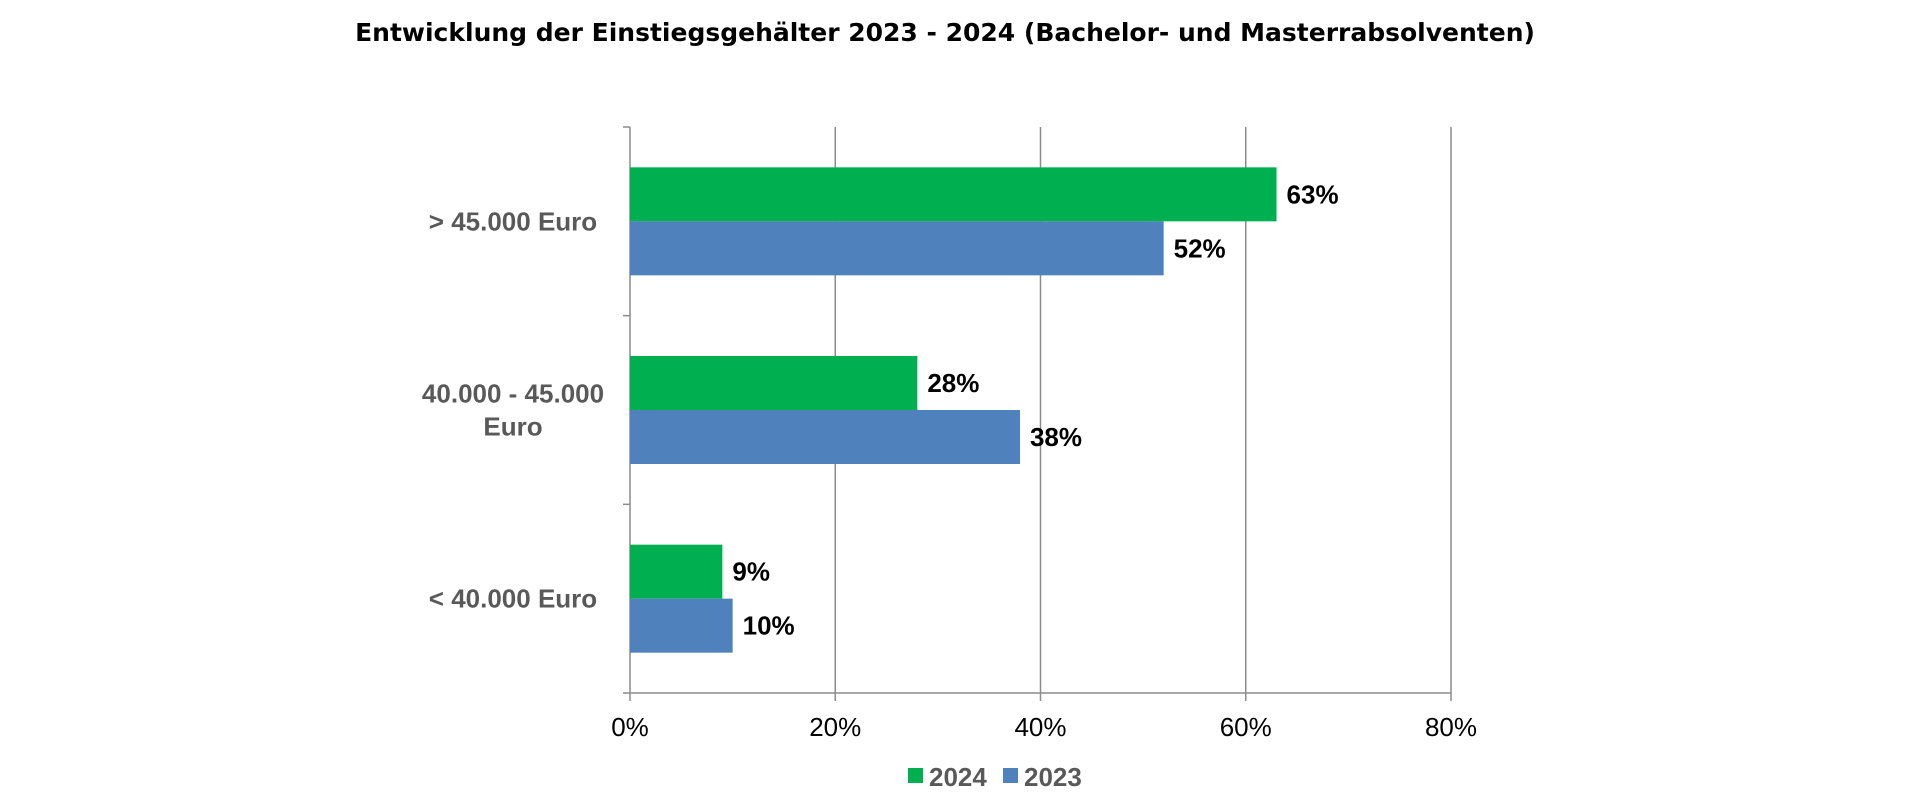 This screenshot has width=1920, height=803. What do you see at coordinates (769, 626) in the screenshot?
I see `data-label: 10%` at bounding box center [769, 626].